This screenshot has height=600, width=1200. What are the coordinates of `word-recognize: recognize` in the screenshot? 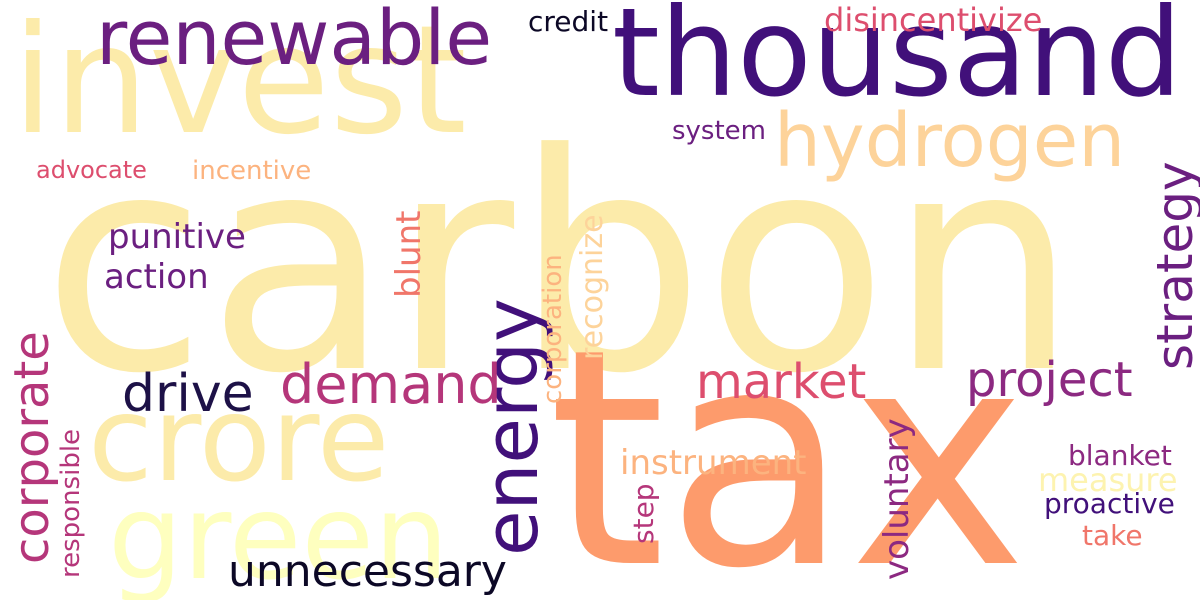 It's located at (592, 287).